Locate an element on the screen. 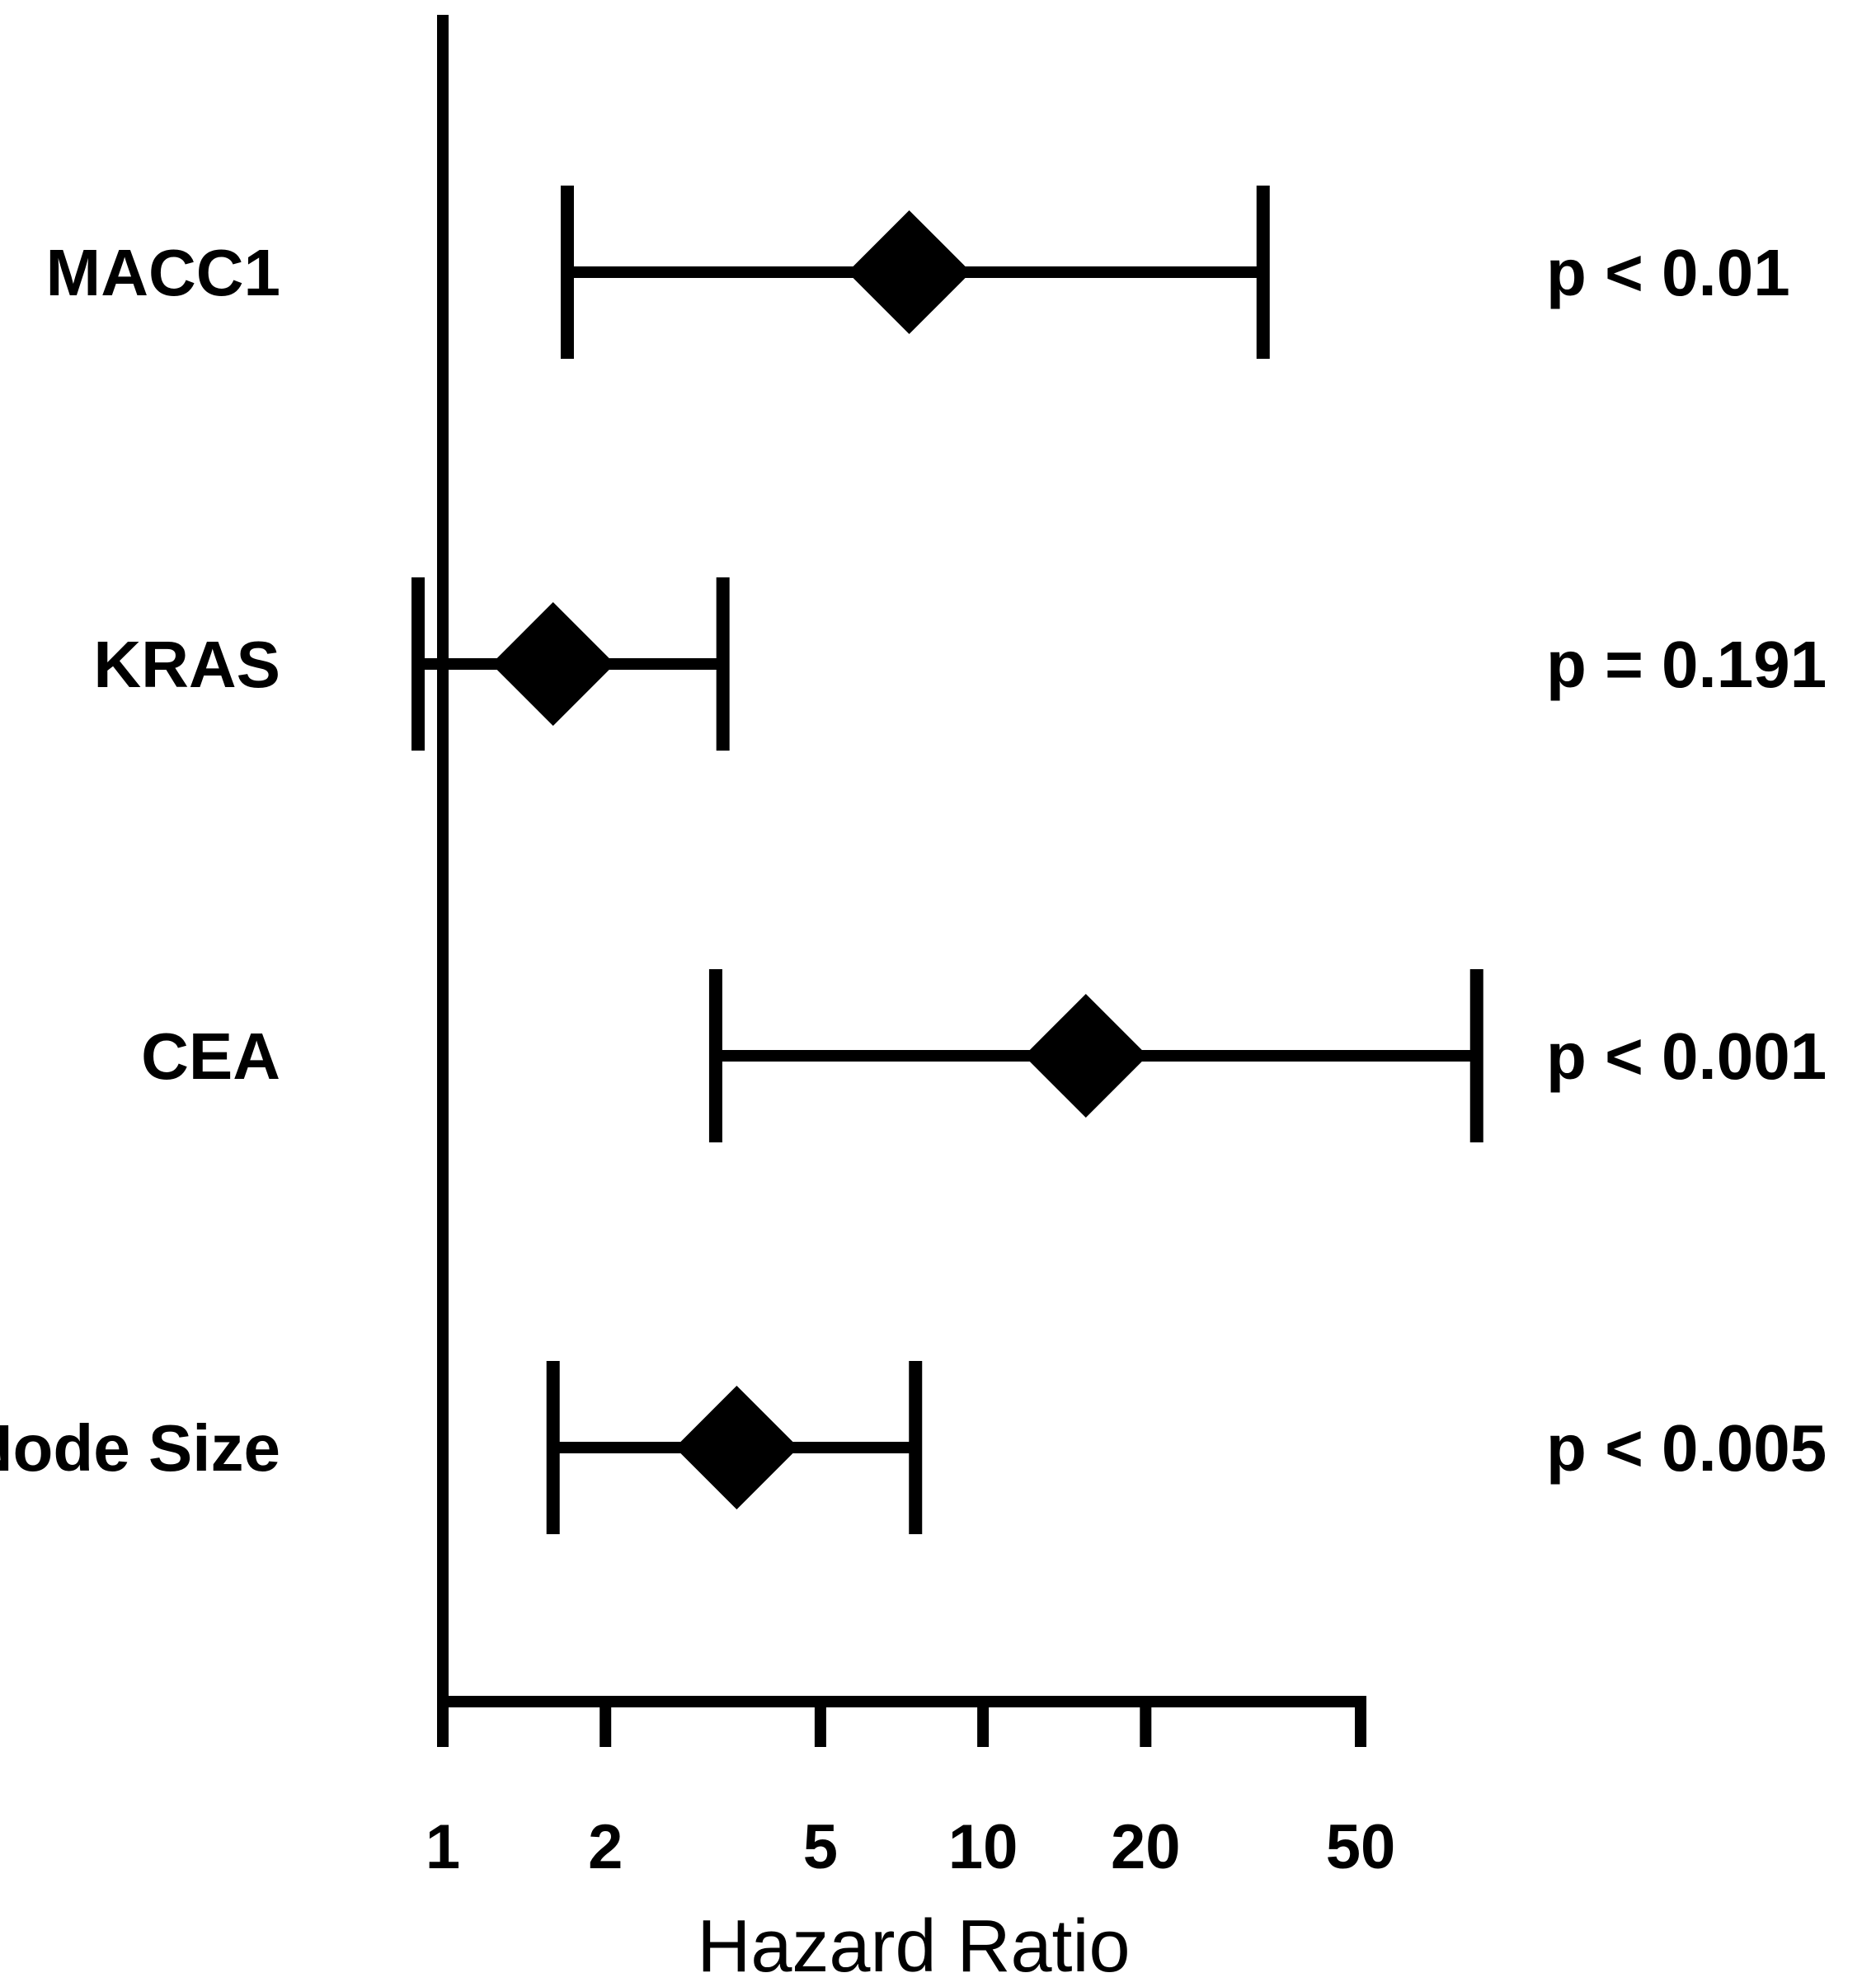 The height and width of the screenshot is (1987, 1876). p-value-label: p < 0.001 is located at coordinates (1686, 1056).